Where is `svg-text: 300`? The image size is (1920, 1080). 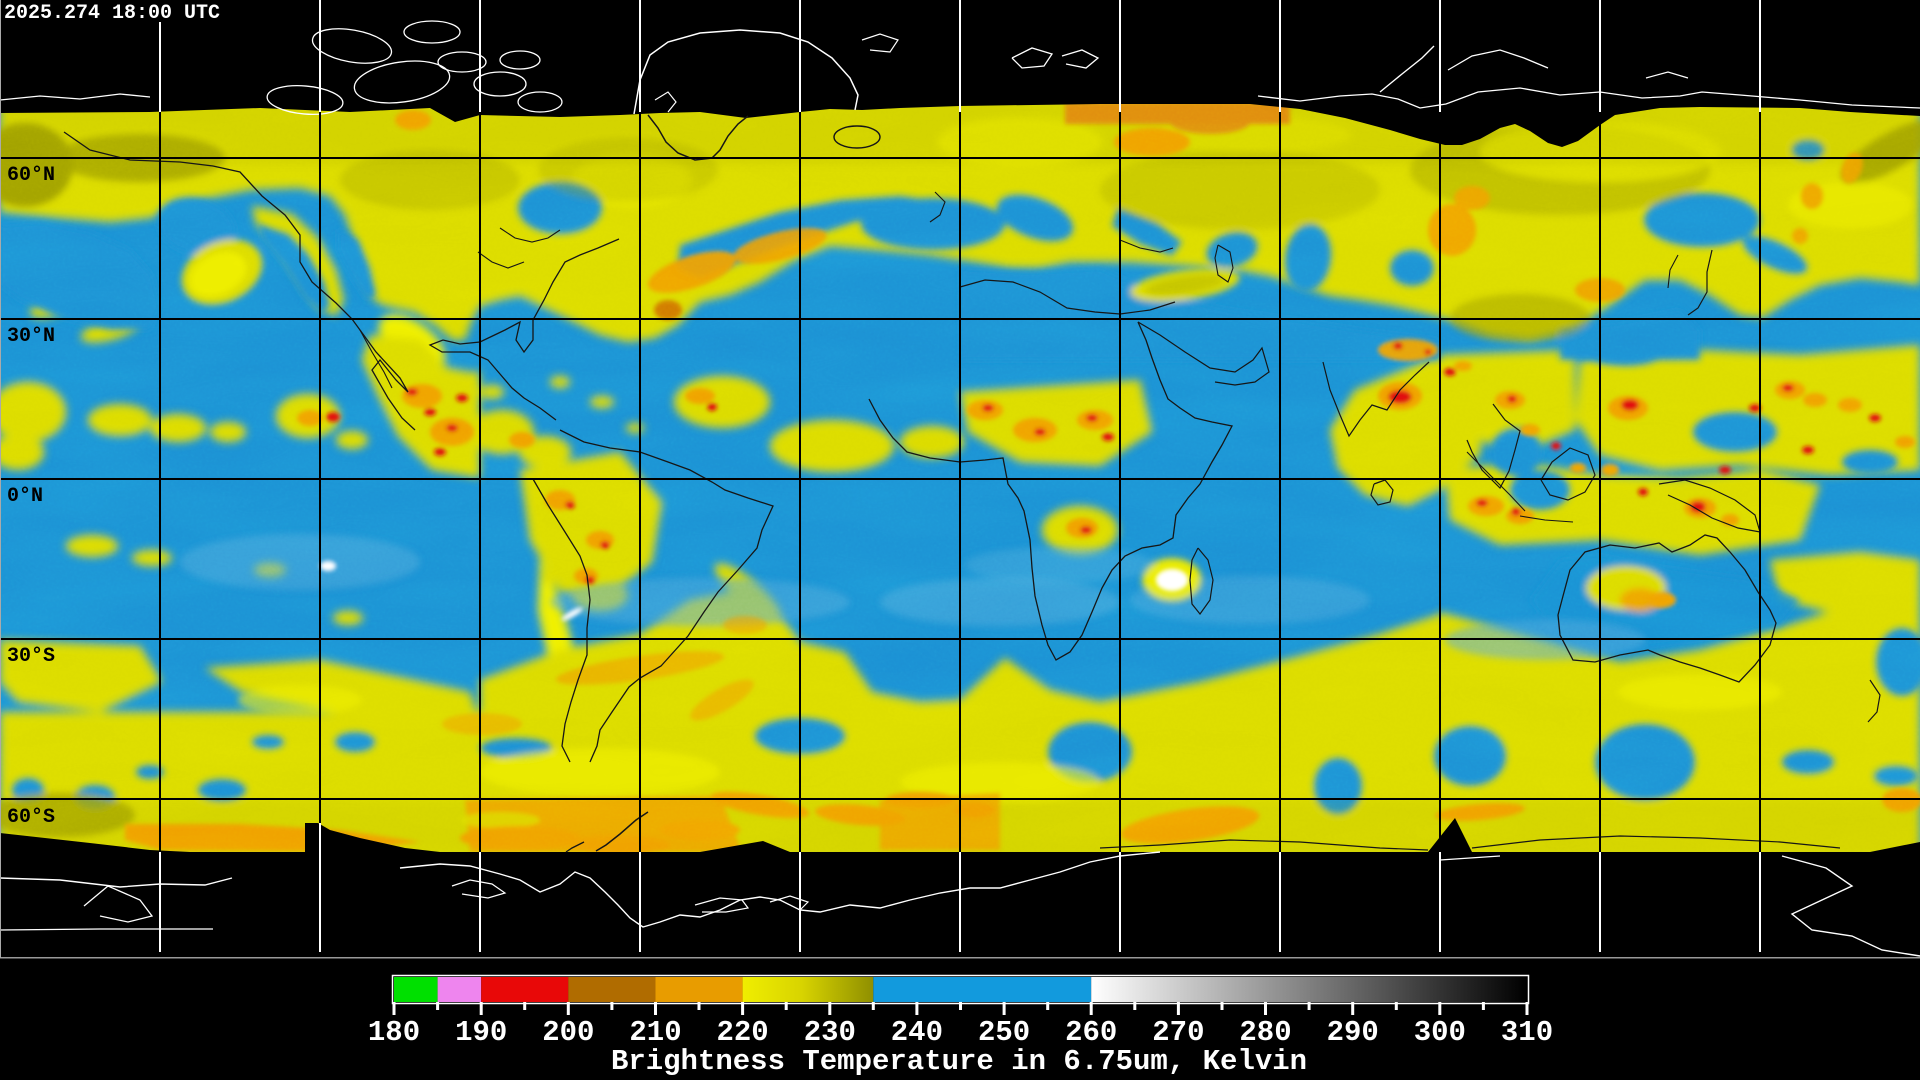
svg-text: 300 is located at coordinates (1440, 1032).